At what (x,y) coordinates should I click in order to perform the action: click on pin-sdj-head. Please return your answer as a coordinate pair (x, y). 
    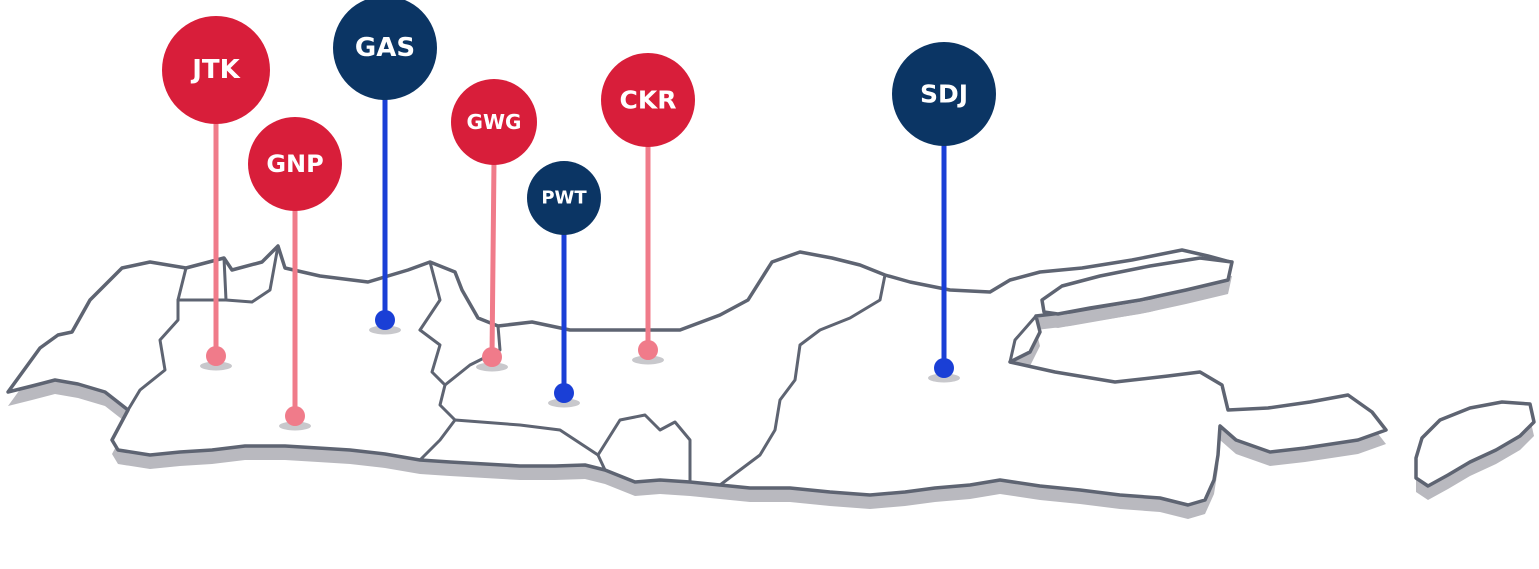
    Looking at the image, I should click on (944, 94).